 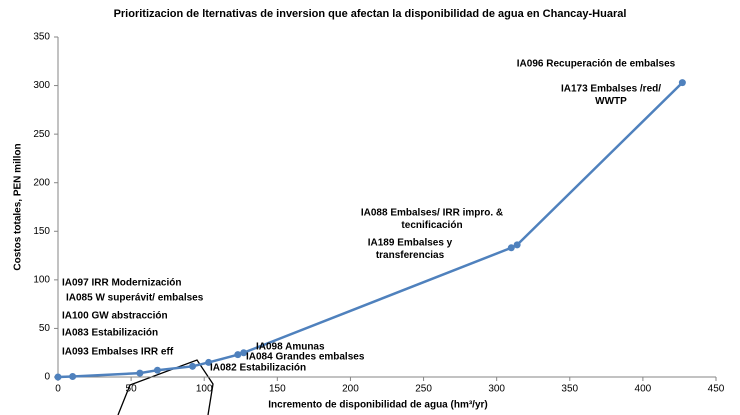 What do you see at coordinates (41, 279) in the screenshot?
I see `y-tick-label: 100` at bounding box center [41, 279].